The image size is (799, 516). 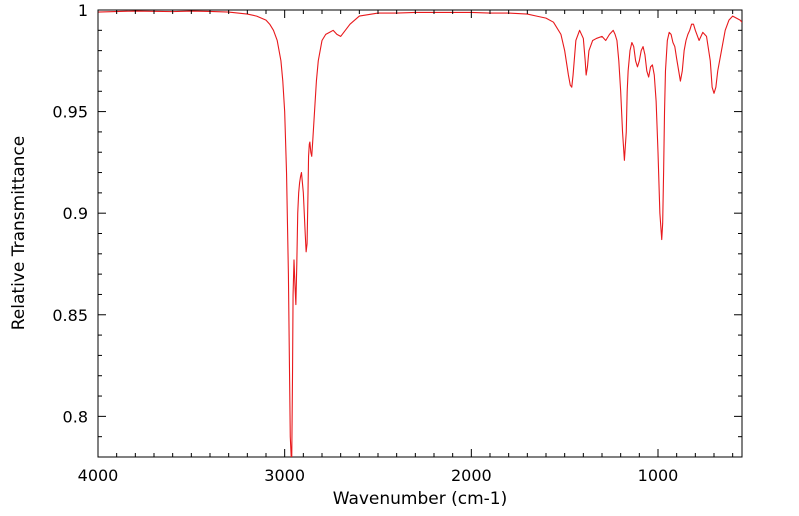 What do you see at coordinates (75, 416) in the screenshot?
I see `y-tick-label: 0.8` at bounding box center [75, 416].